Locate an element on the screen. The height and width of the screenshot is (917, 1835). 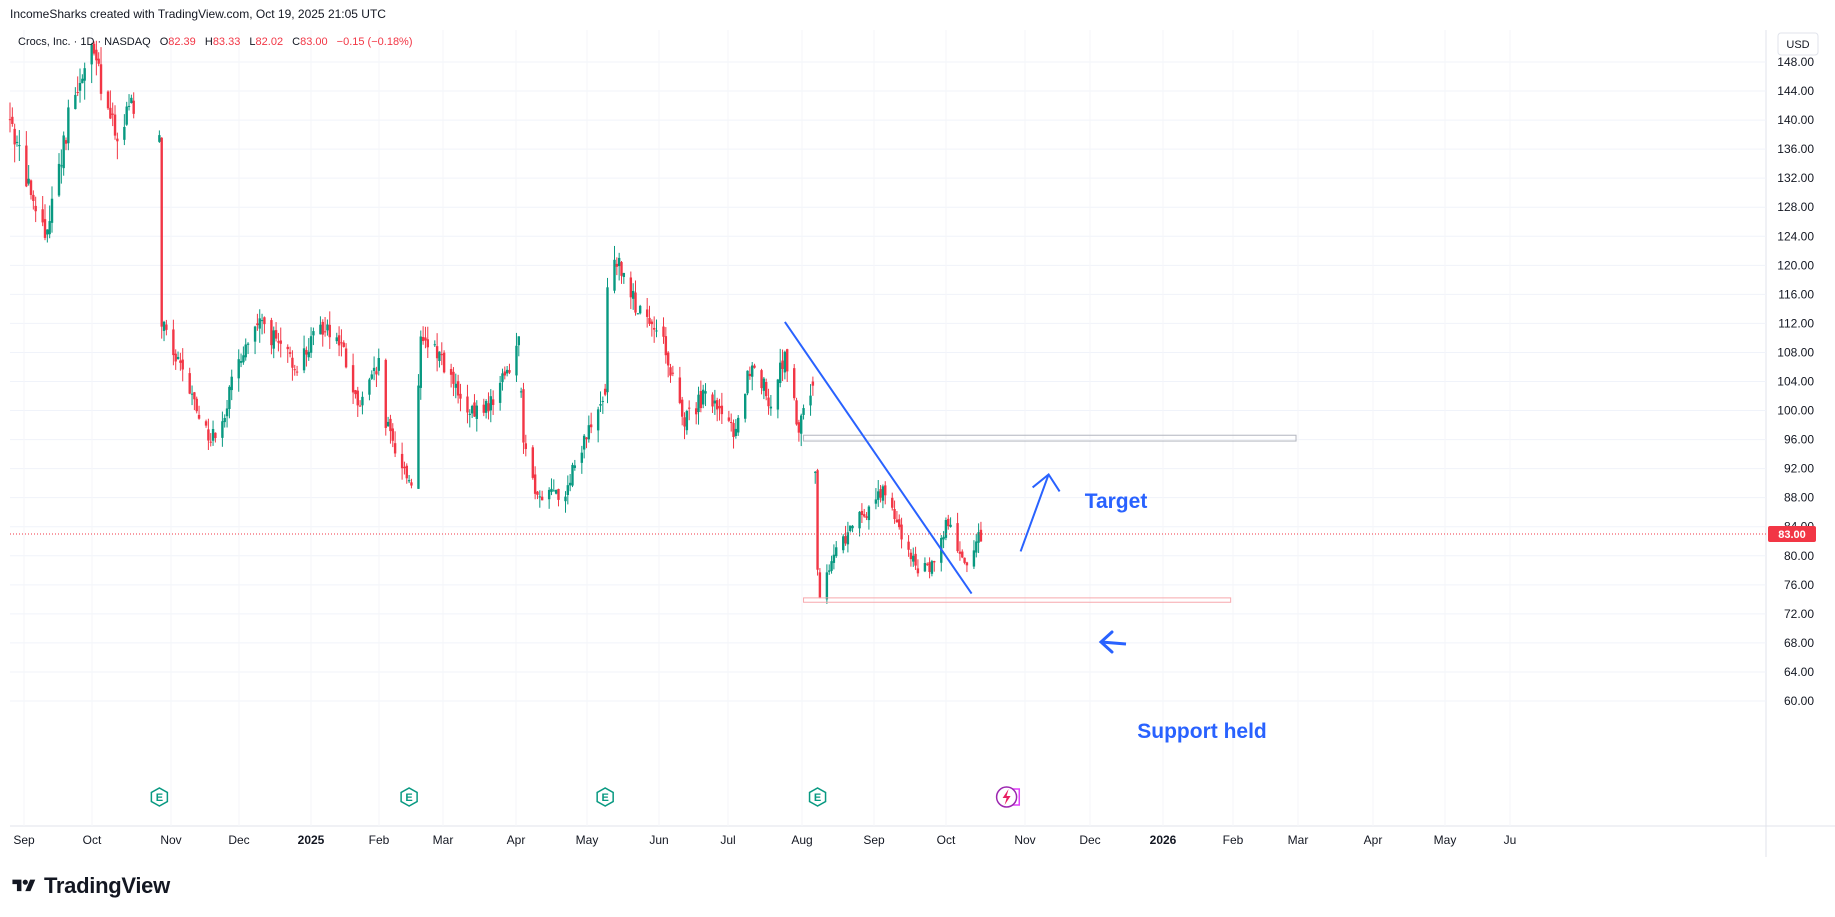
target-arrow is located at coordinates (1040, 512).